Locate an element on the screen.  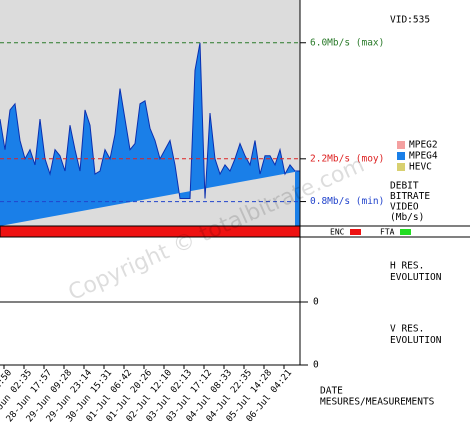
y-axis-label: VIDEO is located at coordinates (404, 207).